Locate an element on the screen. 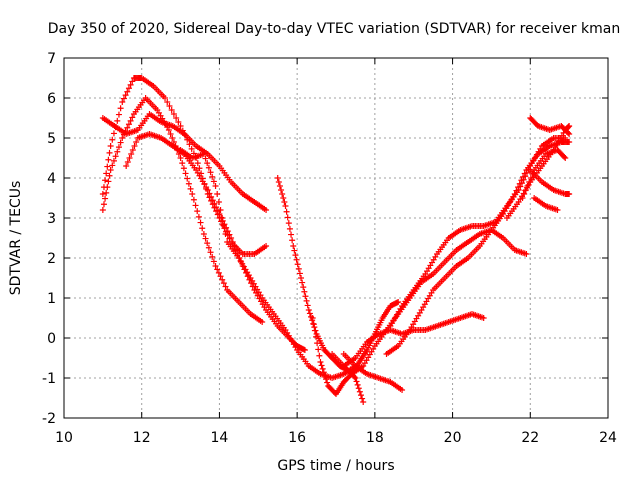 The width and height of the screenshot is (640, 480). x-tick-label: 12 is located at coordinates (142, 438).